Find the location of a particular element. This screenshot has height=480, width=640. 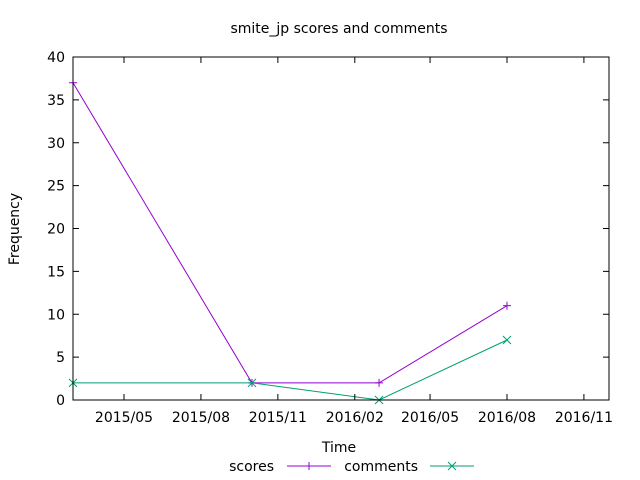

y-tick-label: 35 is located at coordinates (56, 101).